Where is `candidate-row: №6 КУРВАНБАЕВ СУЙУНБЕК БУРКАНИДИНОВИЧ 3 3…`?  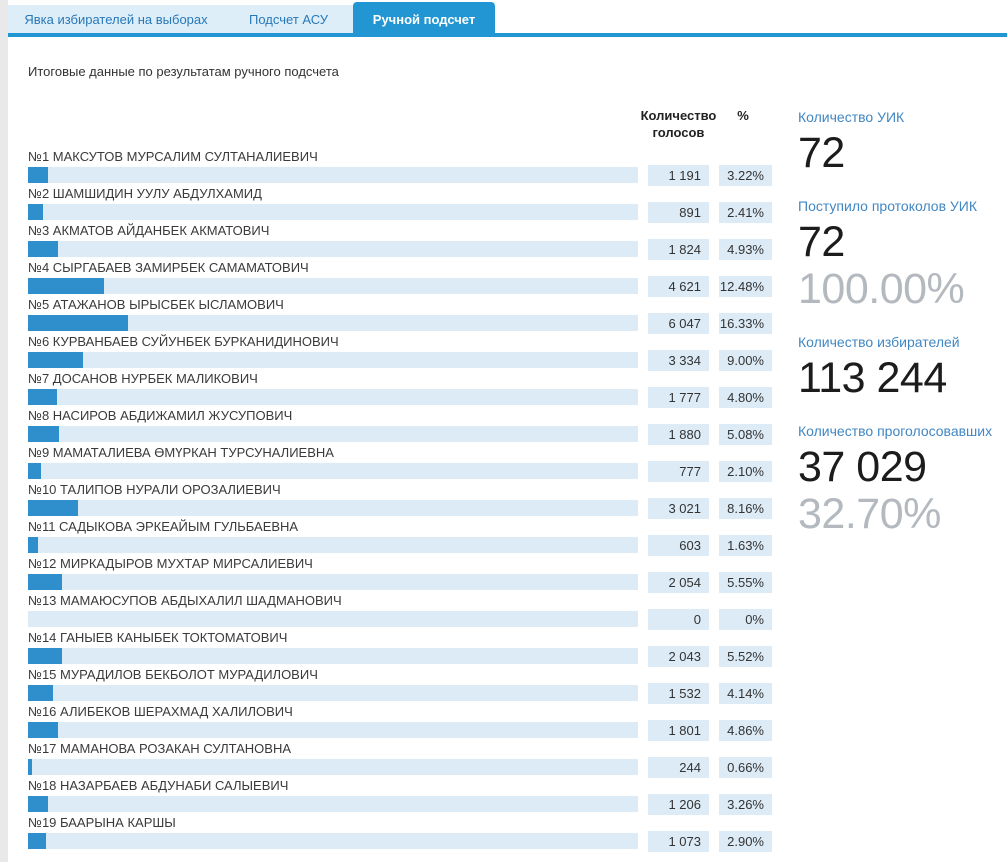 candidate-row: №6 КУРВАНБАЕВ СУЙУНБЕК БУРКАНИДИНОВИЧ 3 3… is located at coordinates (400, 352).